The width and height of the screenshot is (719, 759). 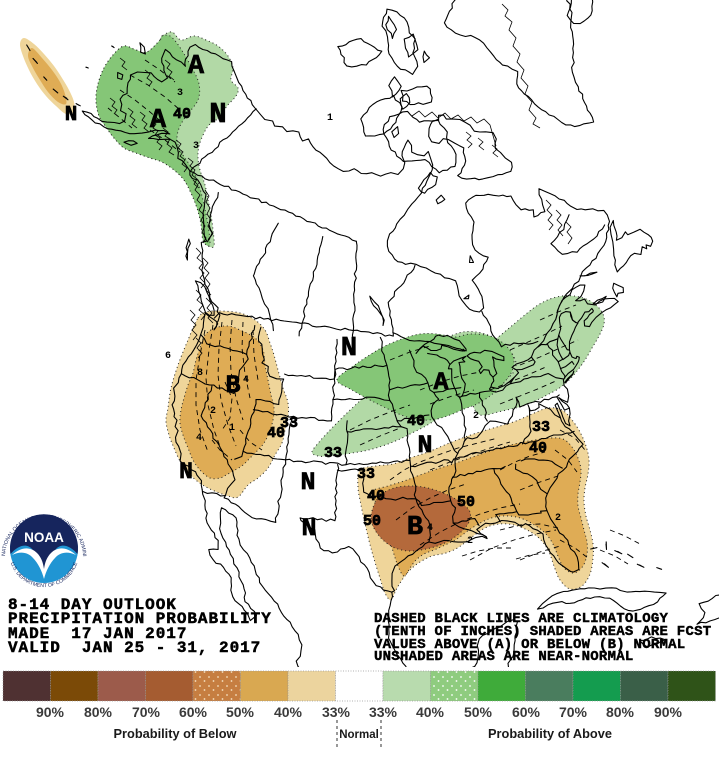 What do you see at coordinates (174, 733) in the screenshot?
I see `svg-text: Probability of Below` at bounding box center [174, 733].